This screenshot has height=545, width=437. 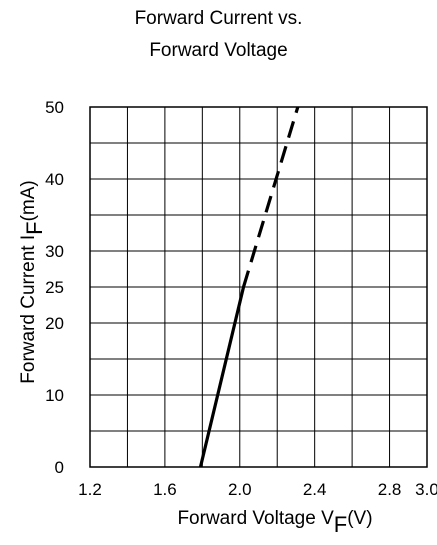 What do you see at coordinates (54, 107) in the screenshot?
I see `y-tick-label: 50` at bounding box center [54, 107].